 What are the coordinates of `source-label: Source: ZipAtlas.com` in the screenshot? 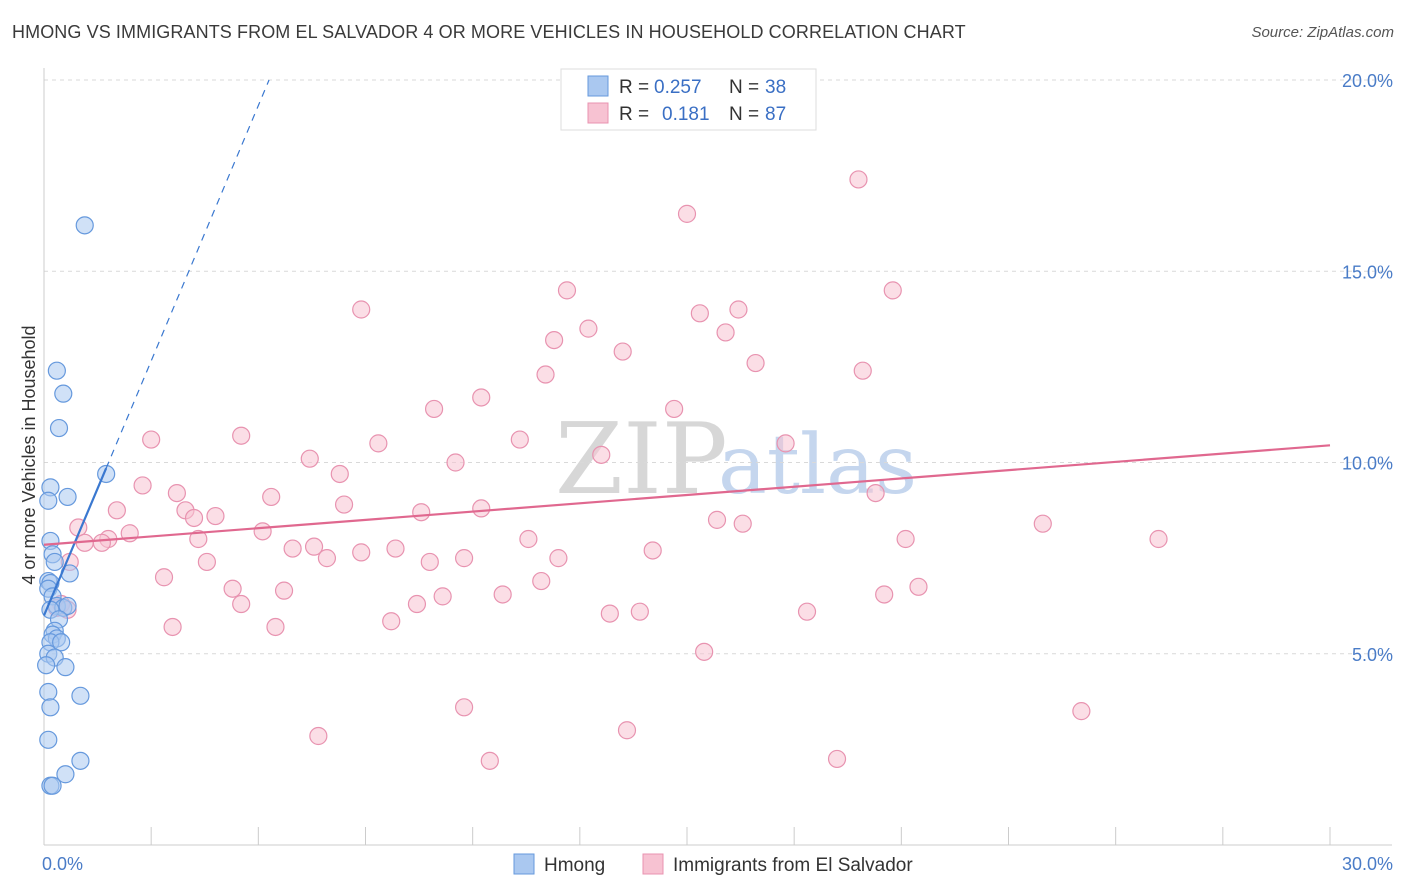 It's located at (1322, 32).